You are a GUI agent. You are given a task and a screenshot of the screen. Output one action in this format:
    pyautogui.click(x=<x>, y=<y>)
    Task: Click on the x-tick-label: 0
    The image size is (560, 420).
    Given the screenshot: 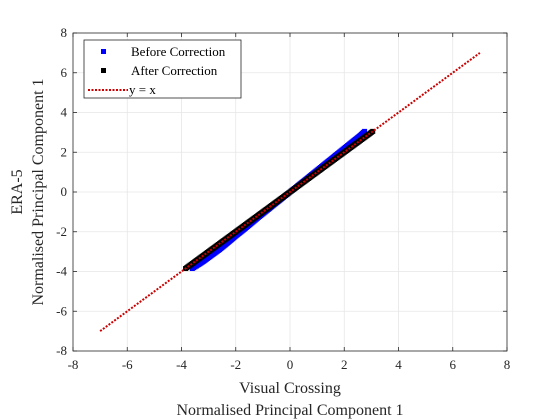 What is the action you would take?
    pyautogui.click(x=290, y=364)
    